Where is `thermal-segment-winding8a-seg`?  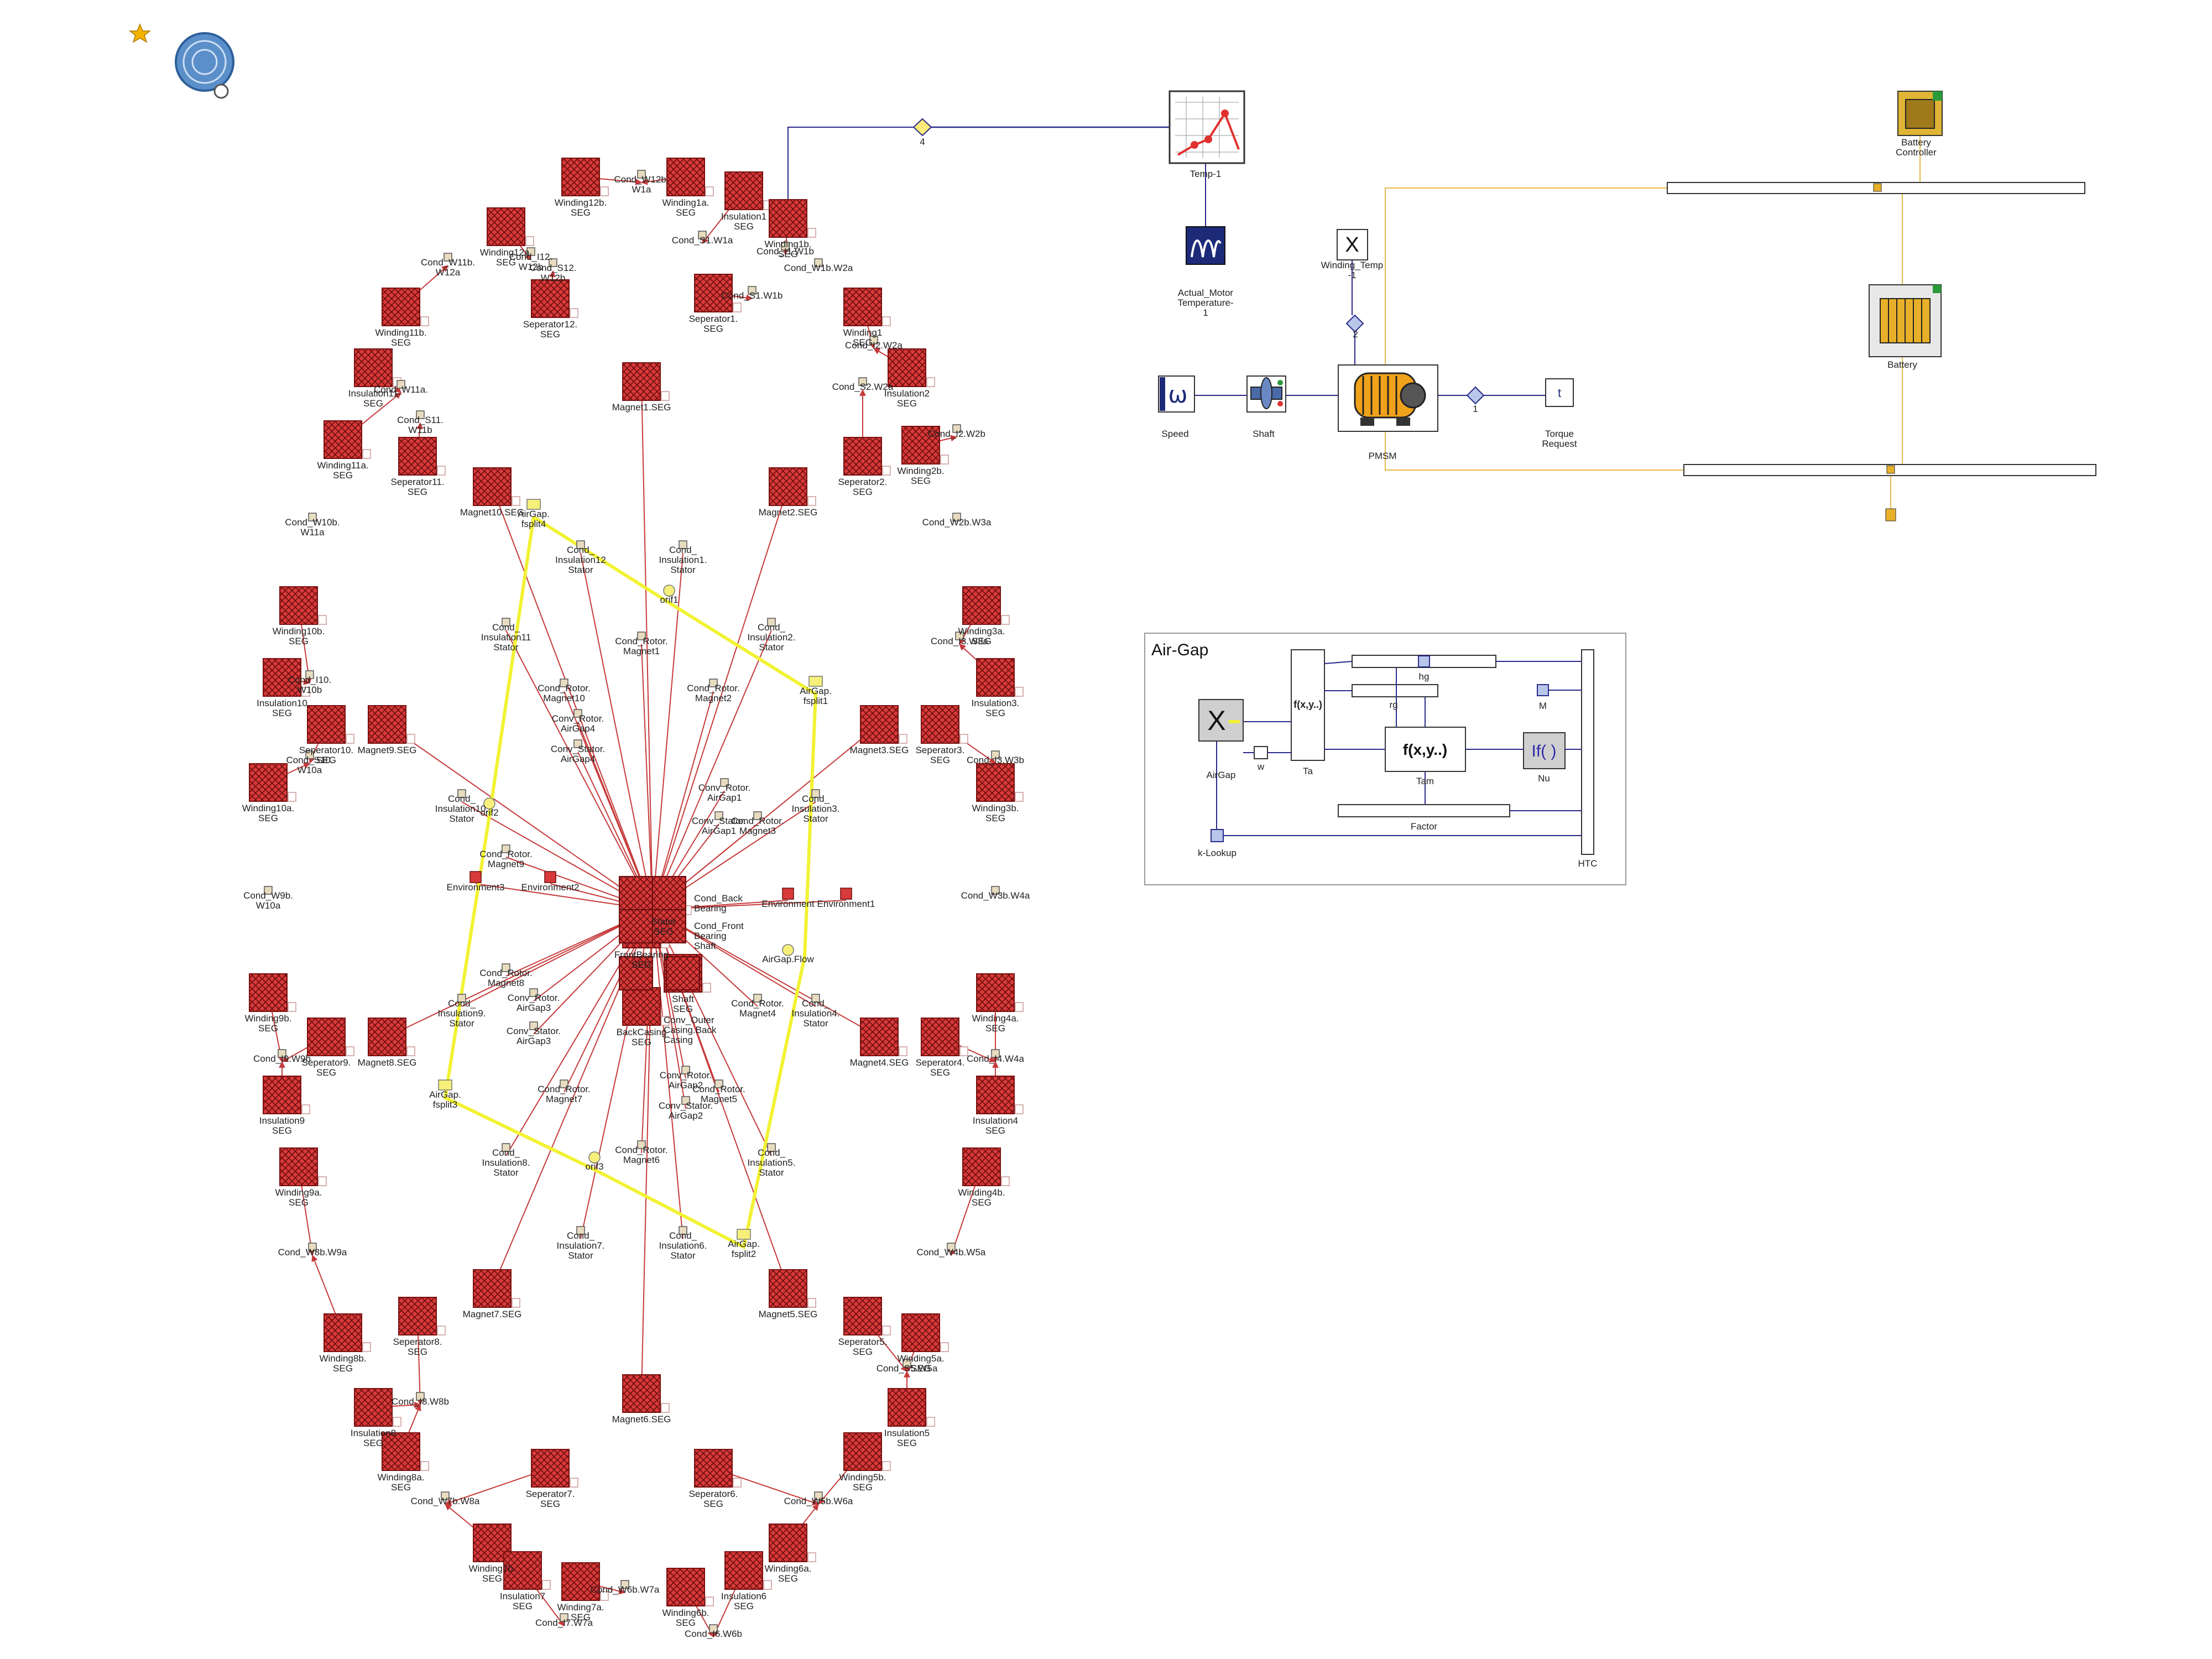 thermal-segment-winding8a-seg is located at coordinates (406, 1451).